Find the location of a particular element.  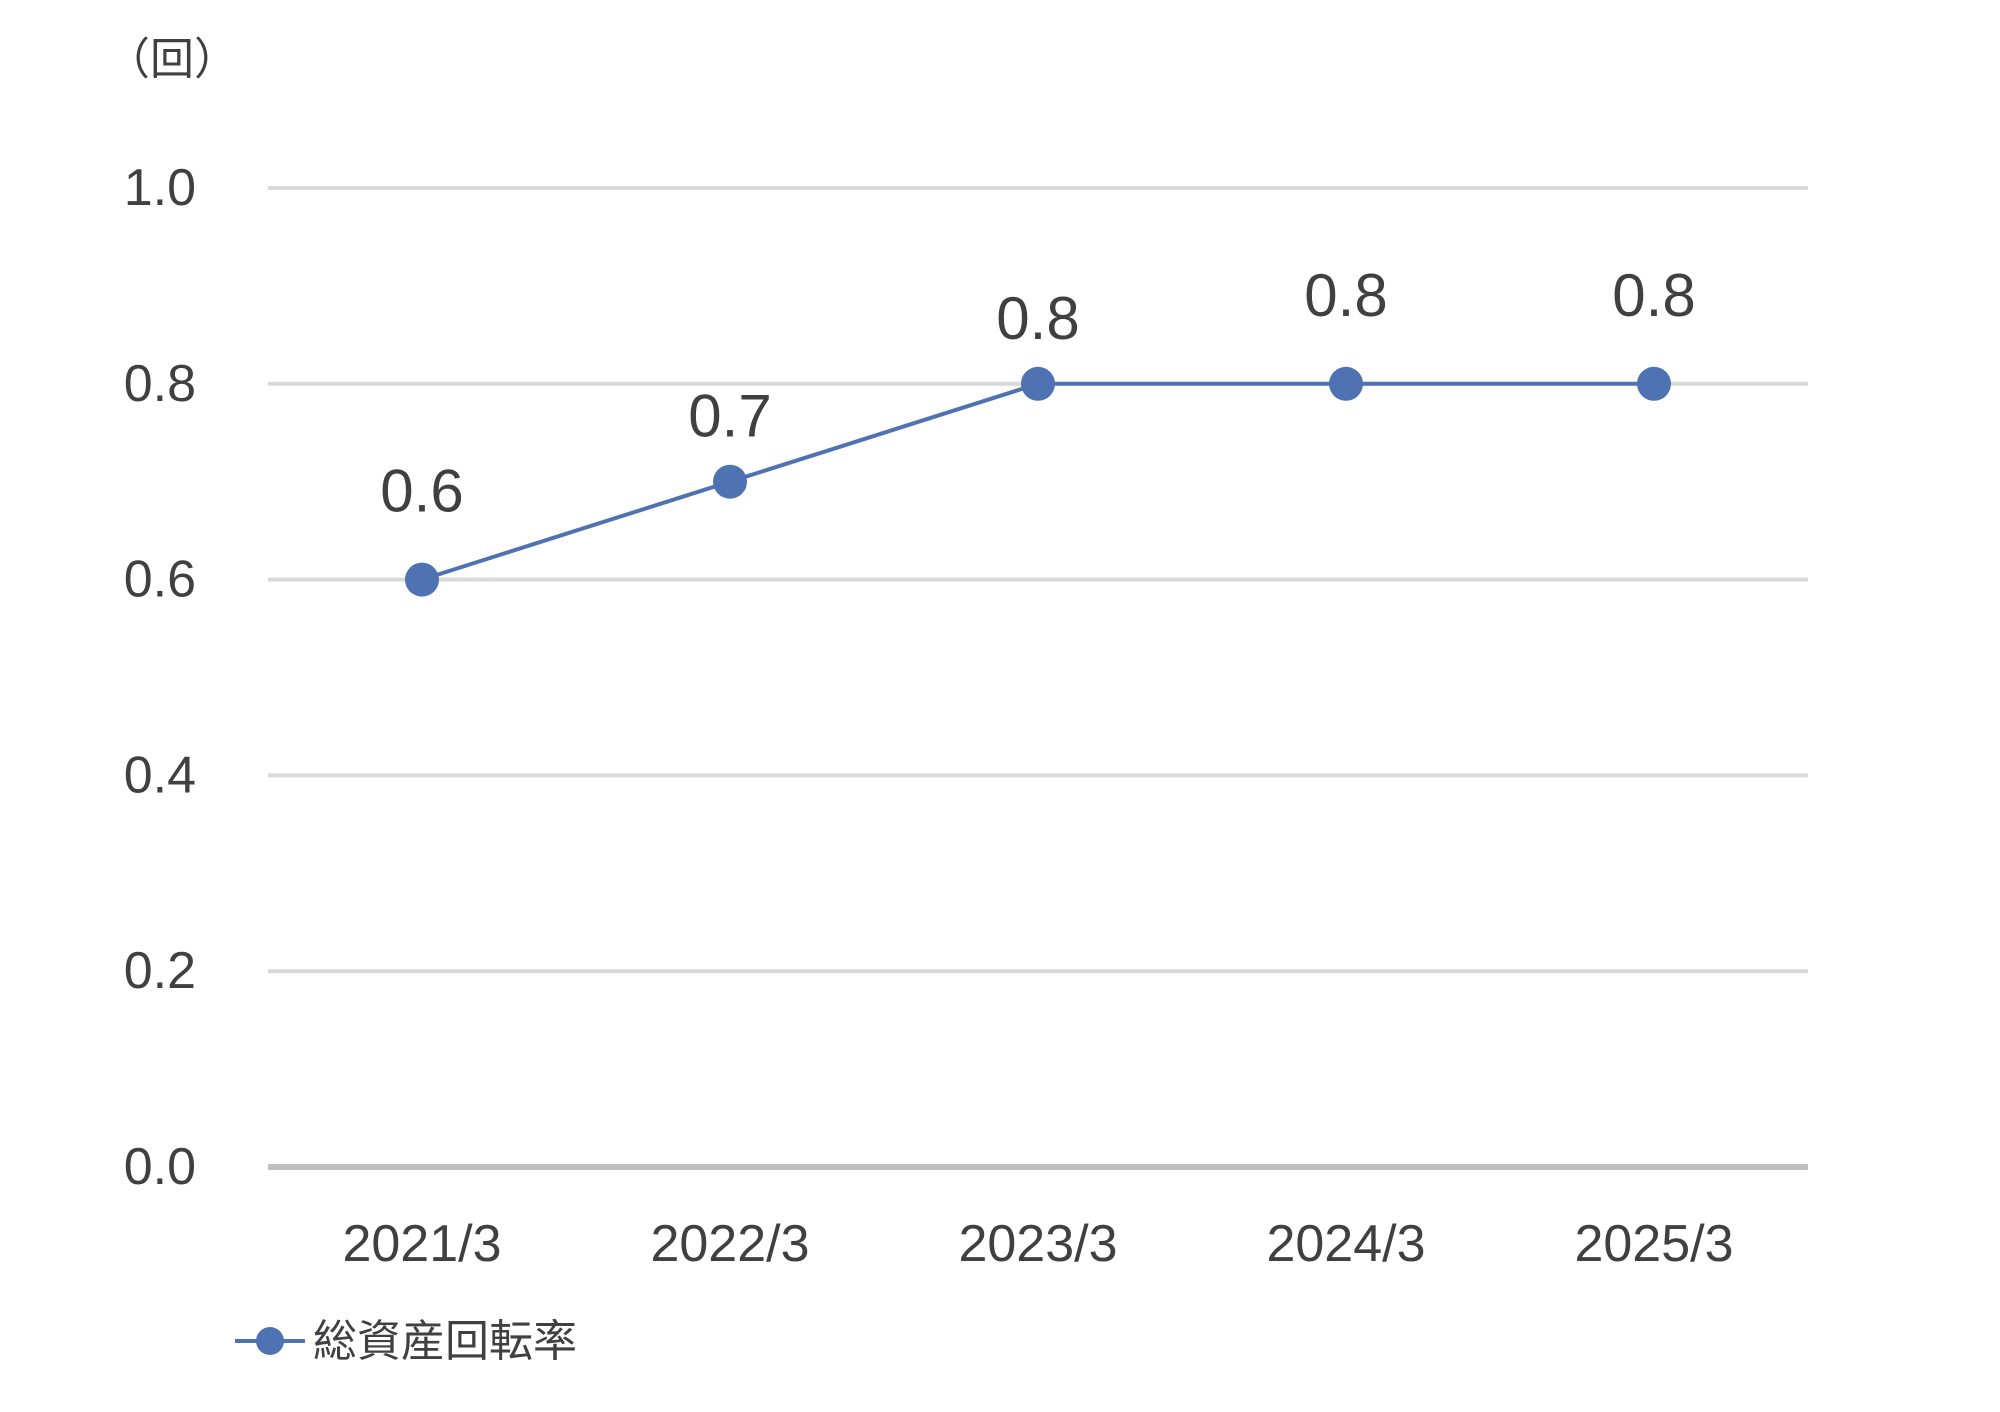

x-tick-label: 2025/3 is located at coordinates (1653, 1244).